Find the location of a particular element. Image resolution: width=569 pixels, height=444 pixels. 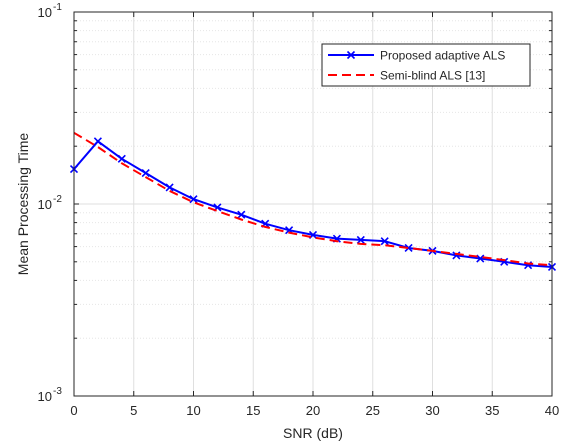

legend-label: Proposed adaptive ALS is located at coordinates (442, 56).